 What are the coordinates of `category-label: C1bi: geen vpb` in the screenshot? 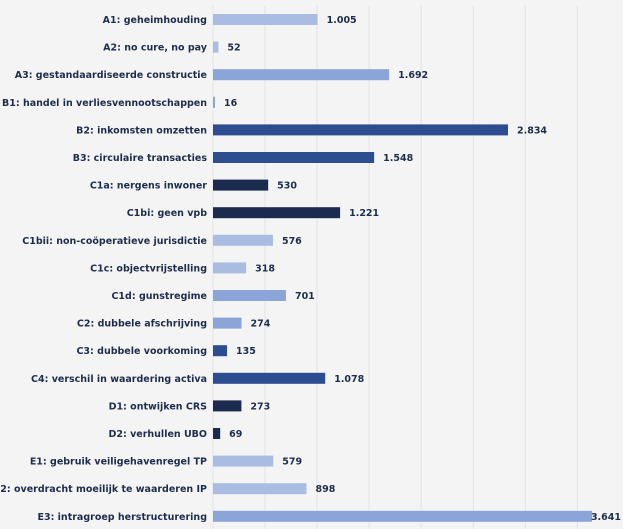 It's located at (167, 213).